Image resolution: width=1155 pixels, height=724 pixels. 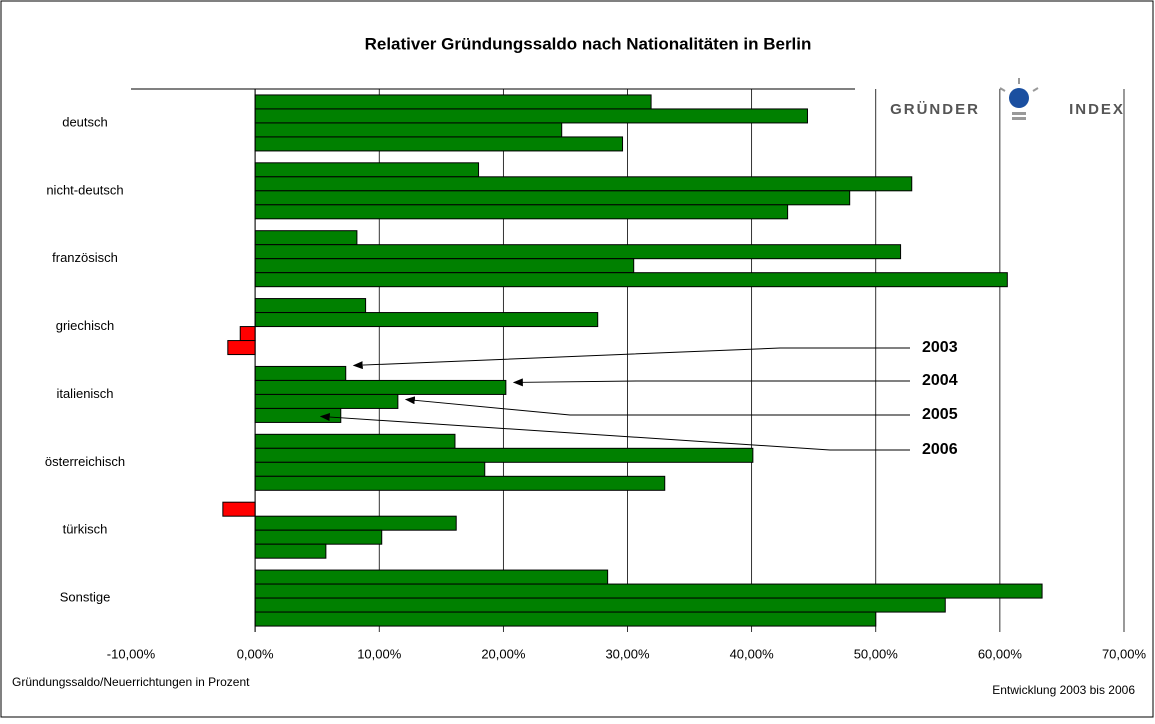 I want to click on legend-label: 2005, so click(x=940, y=414).